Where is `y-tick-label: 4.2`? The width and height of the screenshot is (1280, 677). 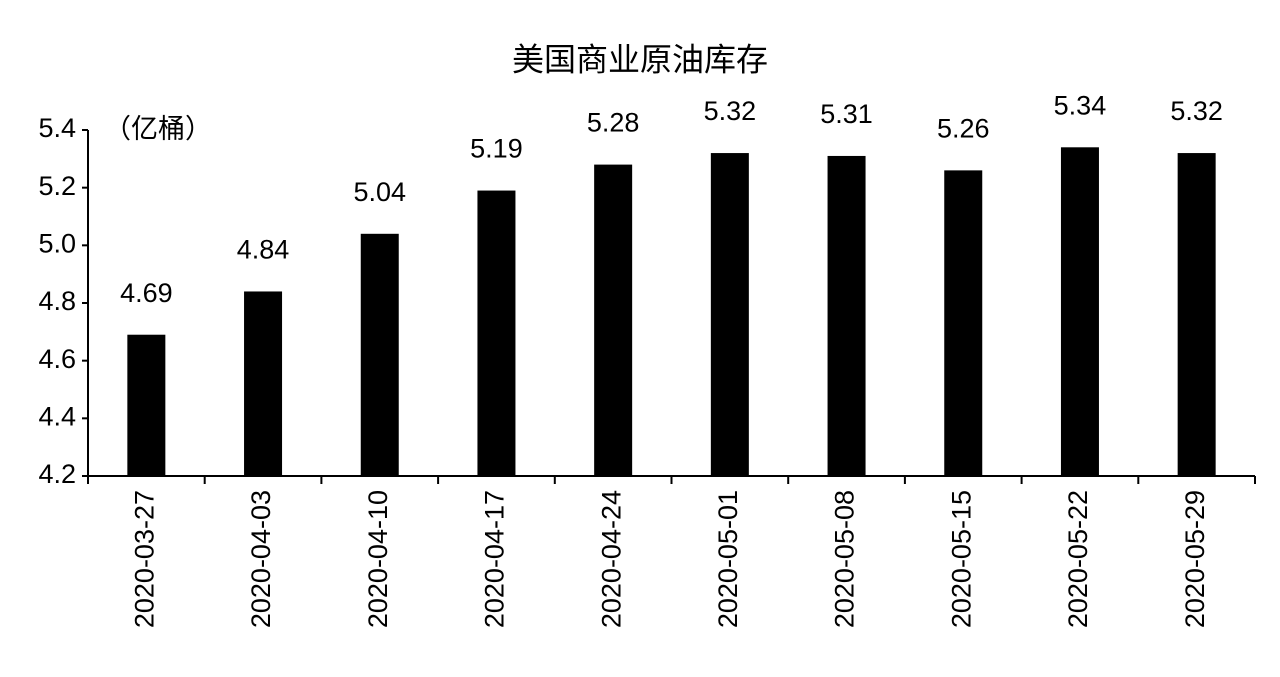
y-tick-label: 4.2 is located at coordinates (57, 474).